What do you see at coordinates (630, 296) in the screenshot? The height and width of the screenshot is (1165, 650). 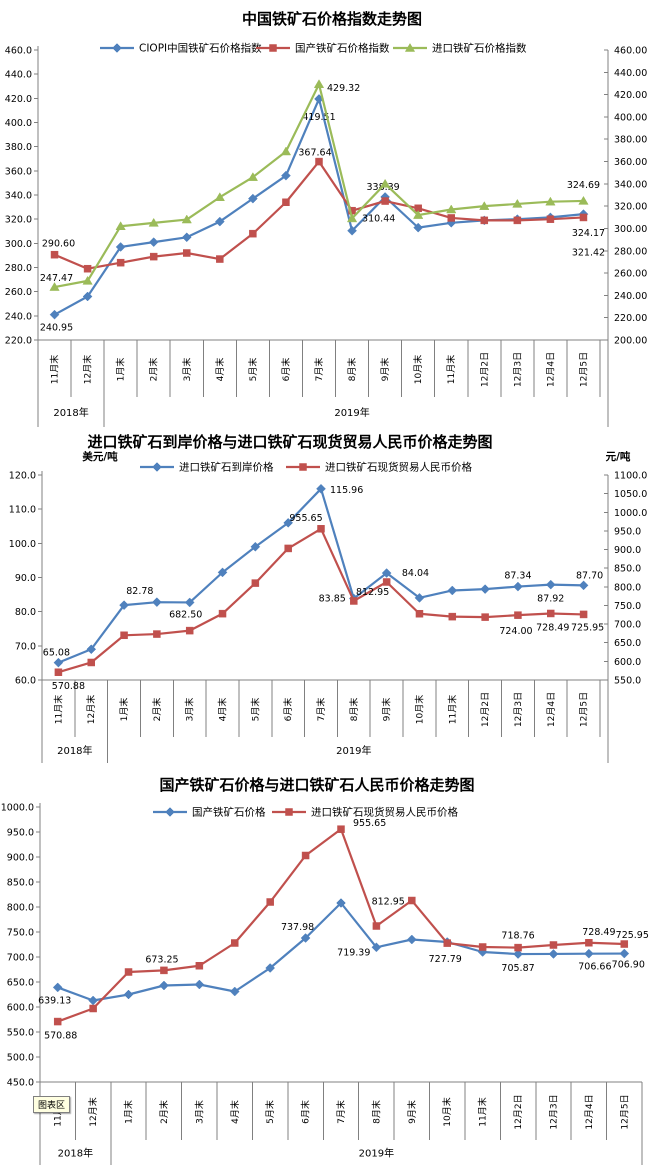 I see `right-axis-tick-label: 240.00` at bounding box center [630, 296].